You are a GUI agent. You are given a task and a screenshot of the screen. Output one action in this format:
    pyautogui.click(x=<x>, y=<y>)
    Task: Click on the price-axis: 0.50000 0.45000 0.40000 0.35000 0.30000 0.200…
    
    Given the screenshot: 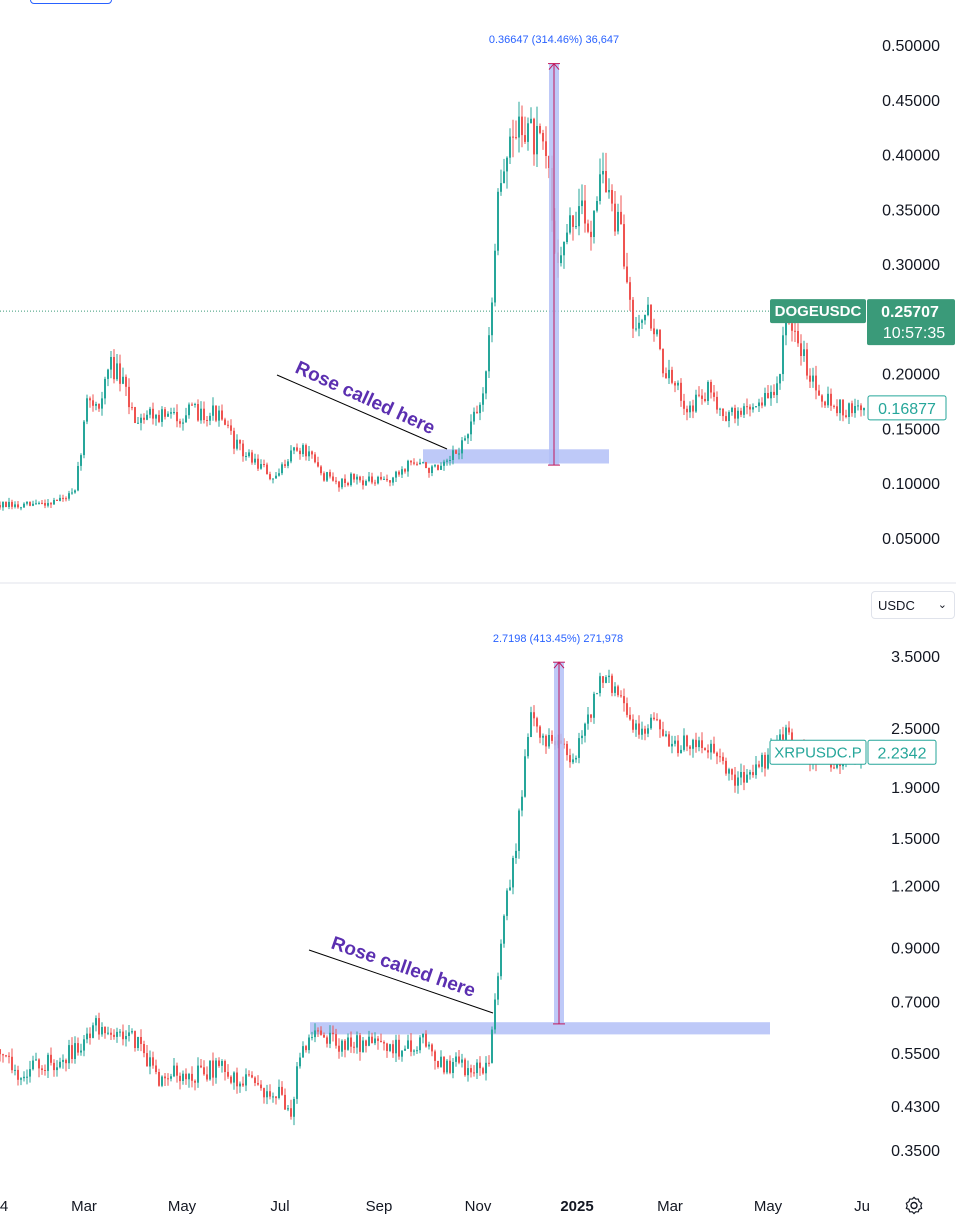 What is the action you would take?
    pyautogui.click(x=911, y=293)
    